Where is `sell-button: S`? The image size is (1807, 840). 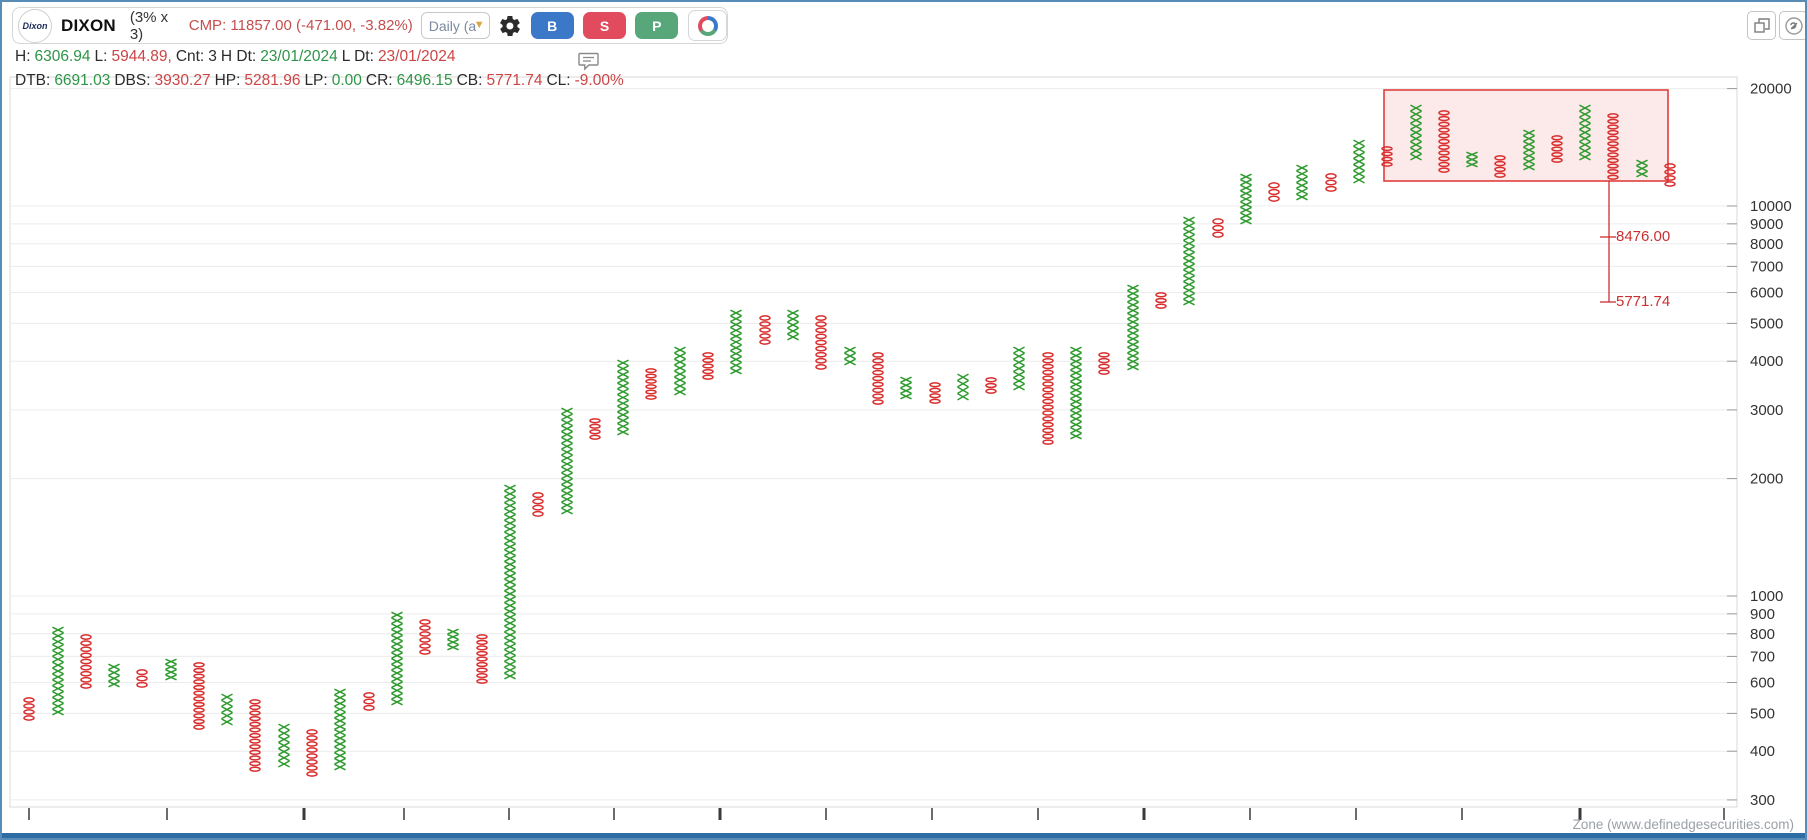 sell-button: S is located at coordinates (604, 25).